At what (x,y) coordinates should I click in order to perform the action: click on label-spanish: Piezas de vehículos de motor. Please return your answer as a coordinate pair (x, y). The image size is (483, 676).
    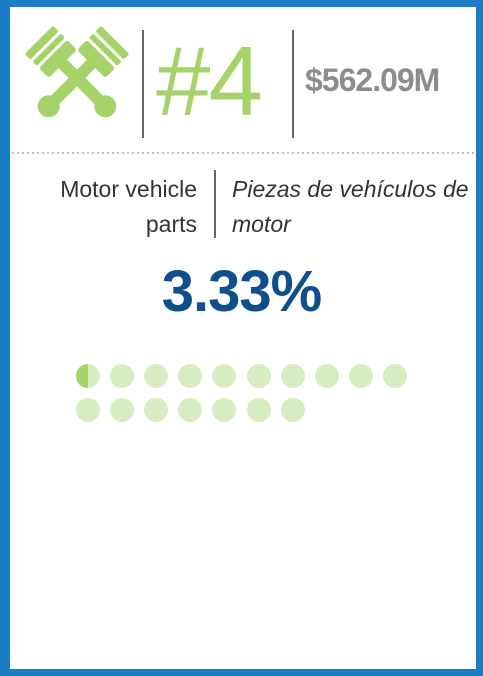
    Looking at the image, I should click on (350, 206).